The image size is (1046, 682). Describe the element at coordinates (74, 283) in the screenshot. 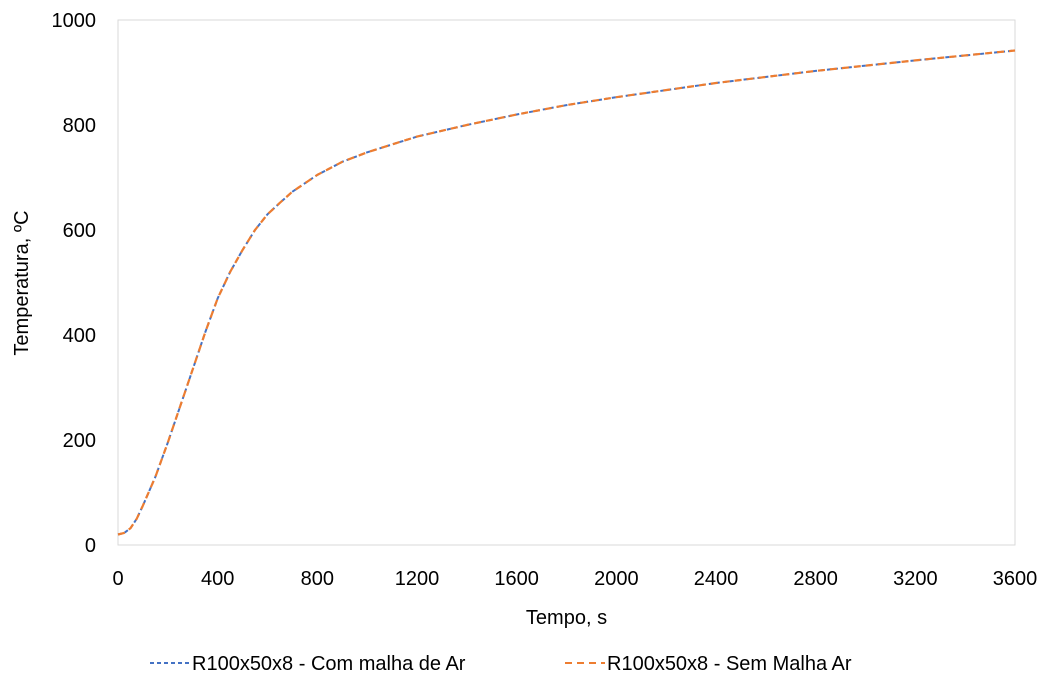

I see `y-axis-ticks: 0 200 400 600 800 1000` at that location.